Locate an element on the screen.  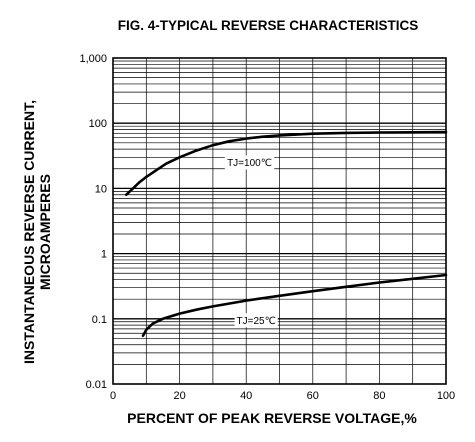
x-tick-label: 100 is located at coordinates (446, 396).